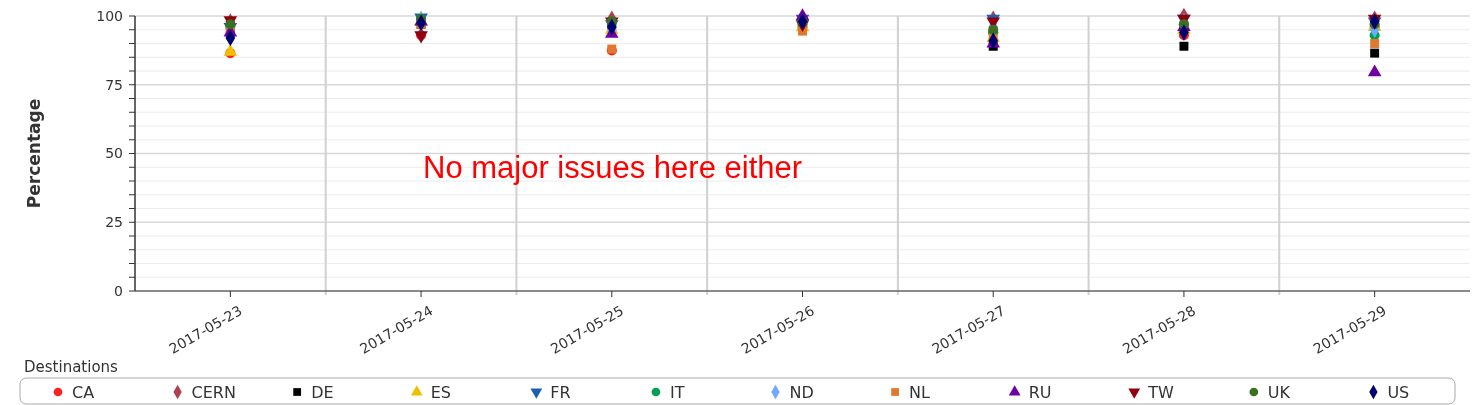  I want to click on legend-label: UK, so click(1279, 392).